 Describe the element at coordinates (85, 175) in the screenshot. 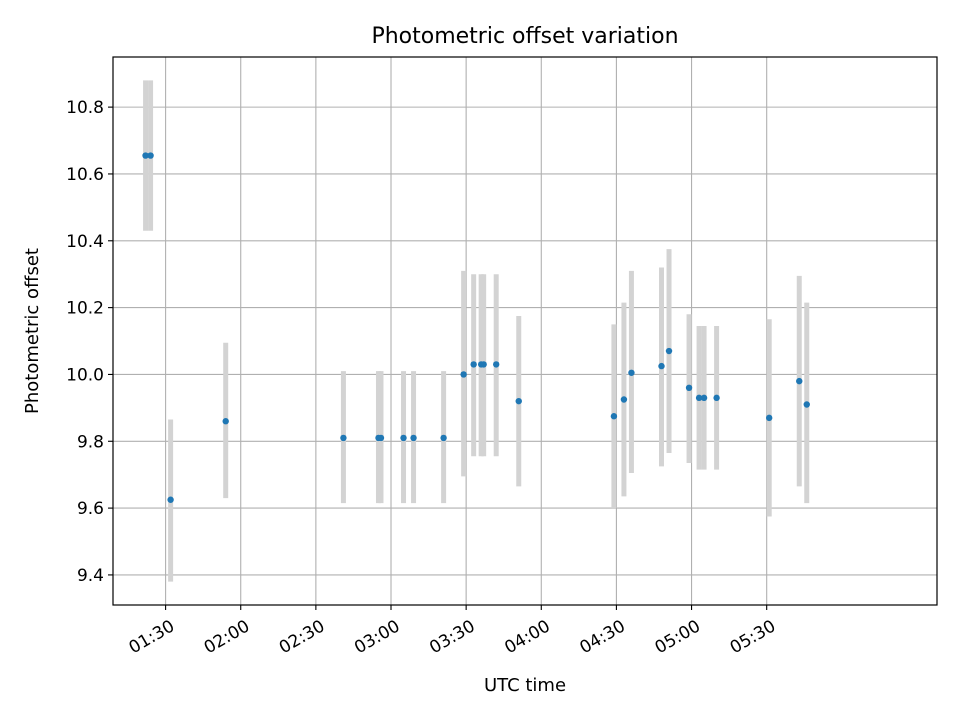

I see `y-tick-label: 10.6` at that location.